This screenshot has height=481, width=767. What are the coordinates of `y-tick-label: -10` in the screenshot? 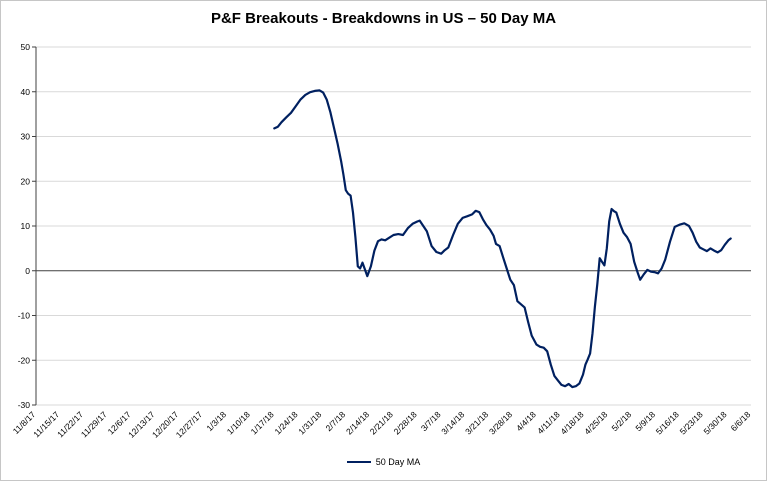 It's located at (24, 316).